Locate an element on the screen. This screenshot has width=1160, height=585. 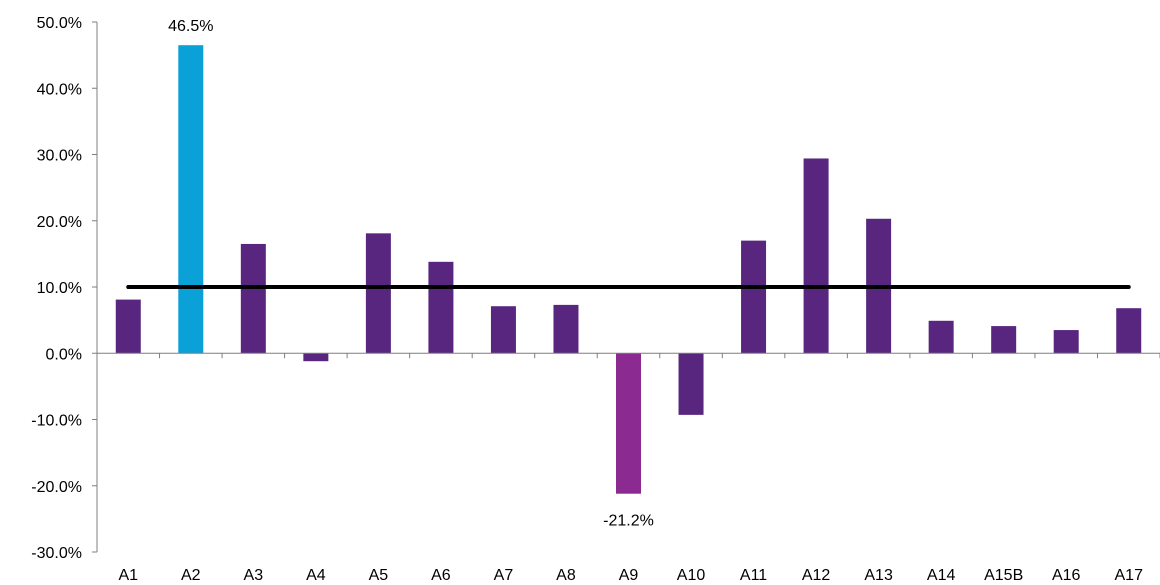
bar-A15B is located at coordinates (1004, 340).